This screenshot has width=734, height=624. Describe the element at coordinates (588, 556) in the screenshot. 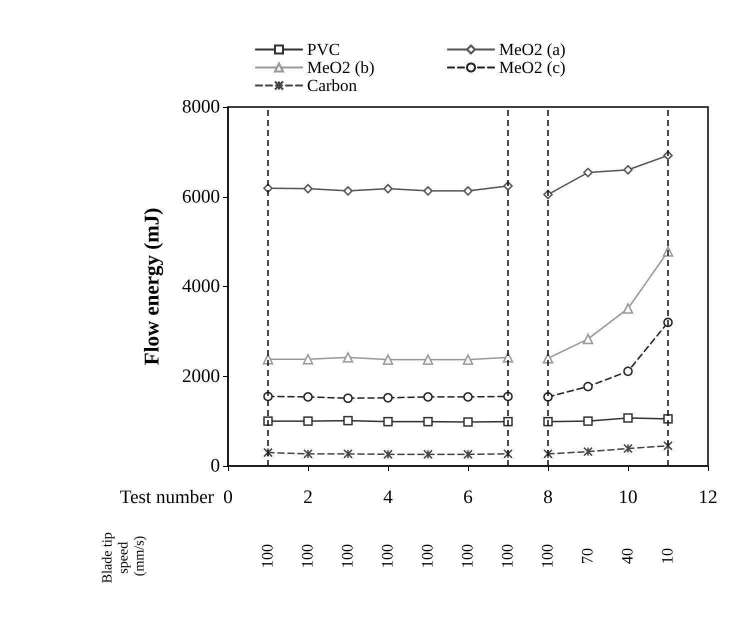

I see `text: 70` at that location.